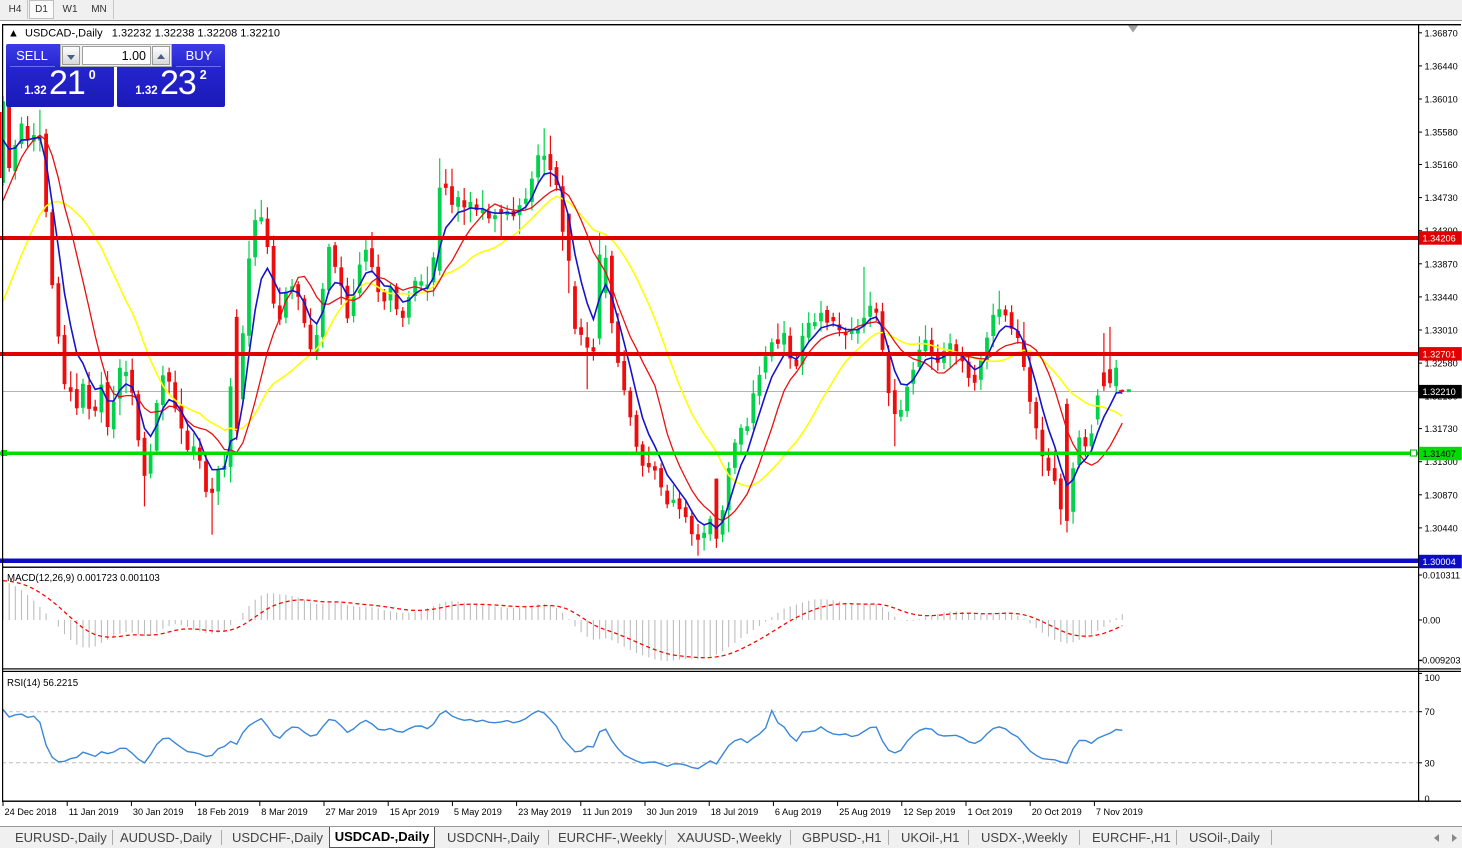  What do you see at coordinates (1441, 33) in the screenshot?
I see `svg-text: 1.36870` at bounding box center [1441, 33].